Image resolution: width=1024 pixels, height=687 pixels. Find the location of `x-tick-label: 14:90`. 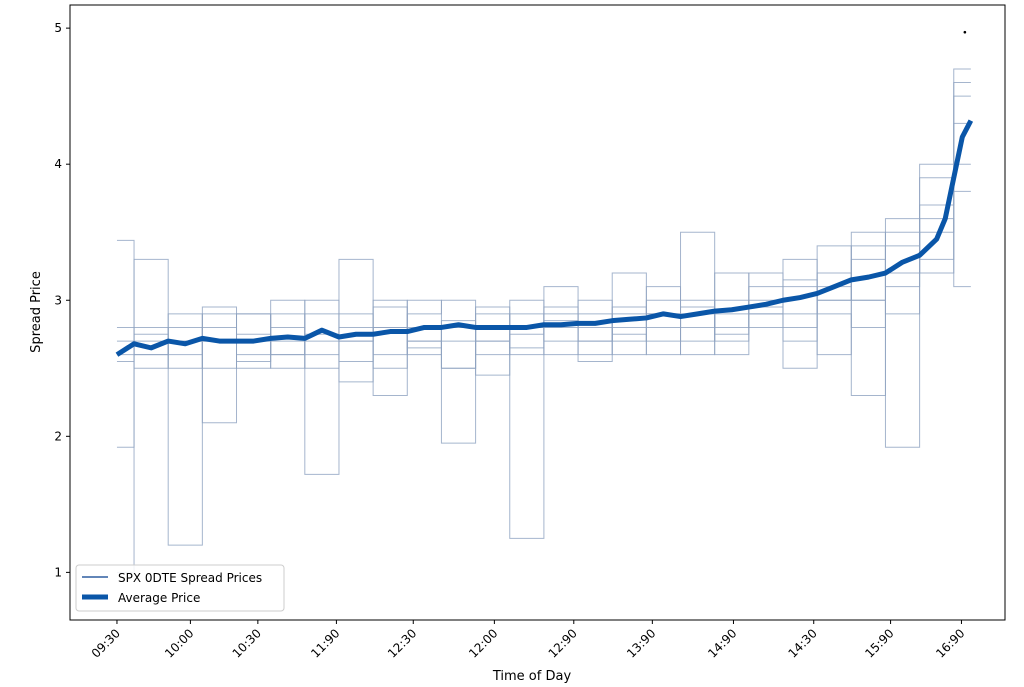

x-tick-label: 14:90 is located at coordinates (722, 643).